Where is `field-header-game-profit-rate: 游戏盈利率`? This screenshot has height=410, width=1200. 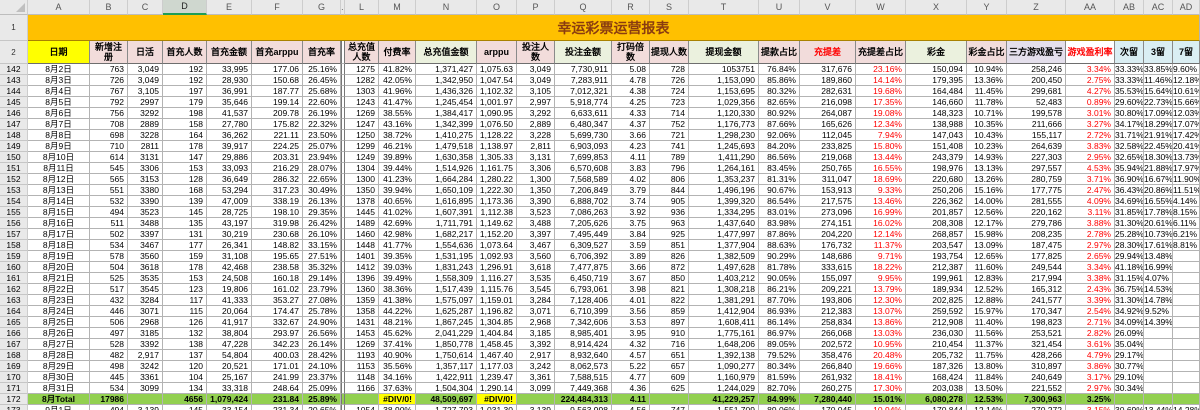 field-header-game-profit-rate: 游戏盈利率 is located at coordinates (1090, 52).